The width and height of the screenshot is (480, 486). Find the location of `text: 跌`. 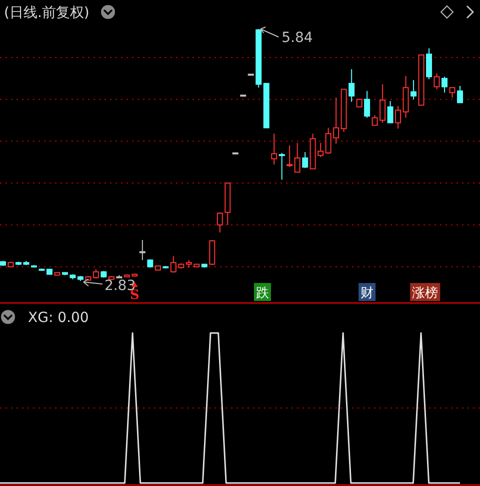

text: 跌 is located at coordinates (262, 293).